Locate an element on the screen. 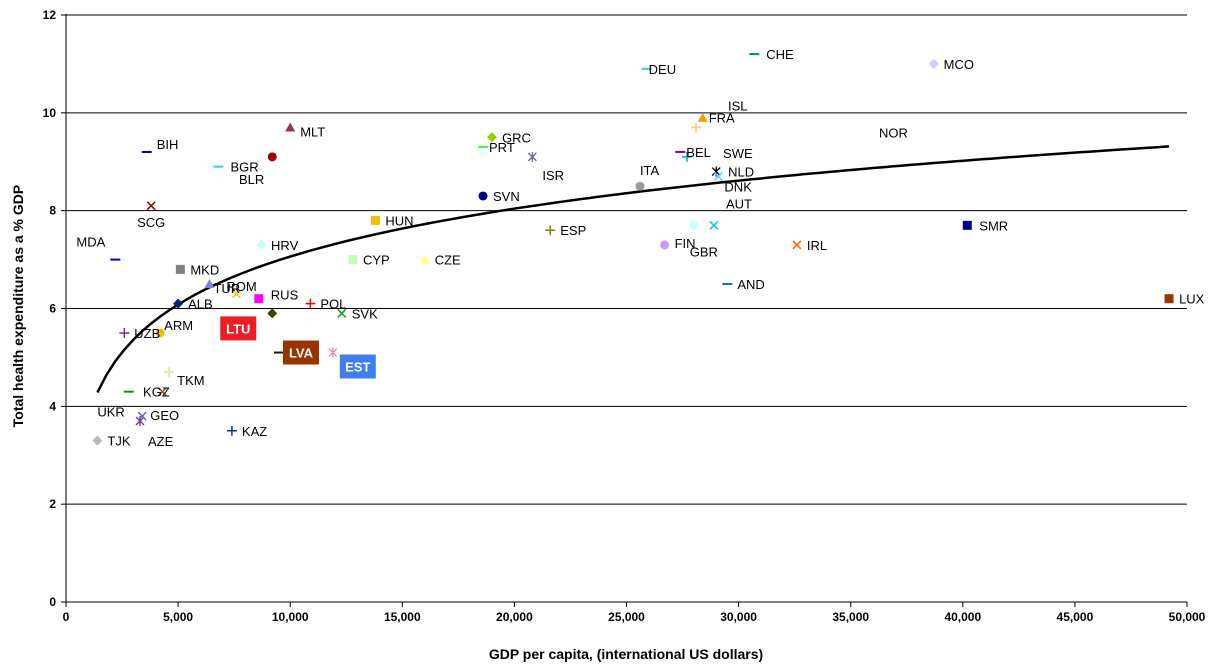 This screenshot has height=666, width=1219. point-mco is located at coordinates (933, 63).